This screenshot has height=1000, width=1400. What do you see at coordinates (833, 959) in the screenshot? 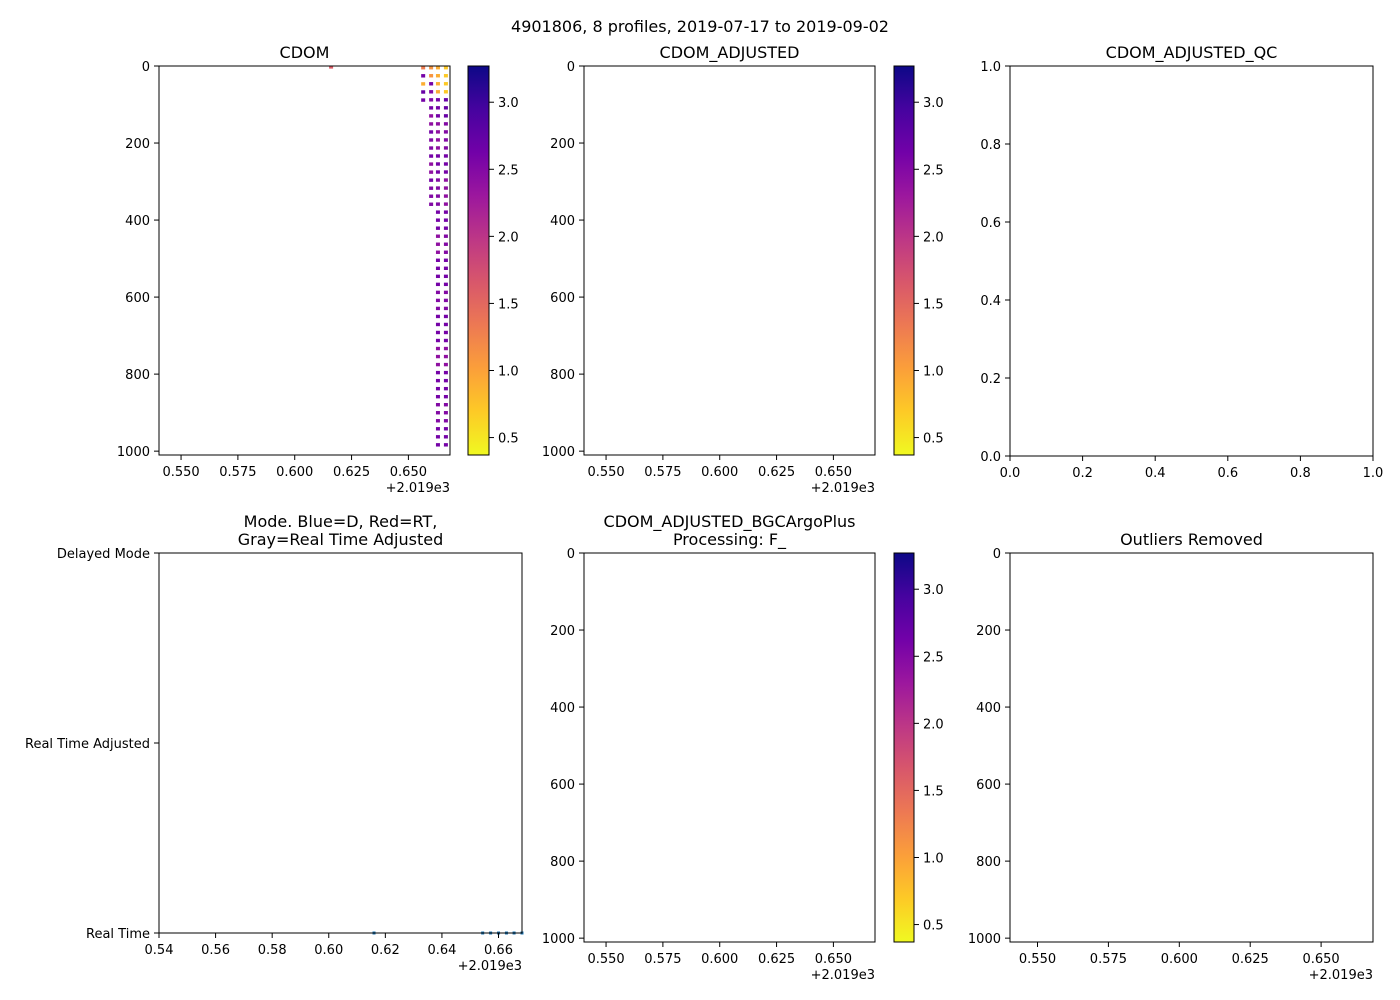
I see `cdom_bgc-xtick-label: 0.650` at bounding box center [833, 959].